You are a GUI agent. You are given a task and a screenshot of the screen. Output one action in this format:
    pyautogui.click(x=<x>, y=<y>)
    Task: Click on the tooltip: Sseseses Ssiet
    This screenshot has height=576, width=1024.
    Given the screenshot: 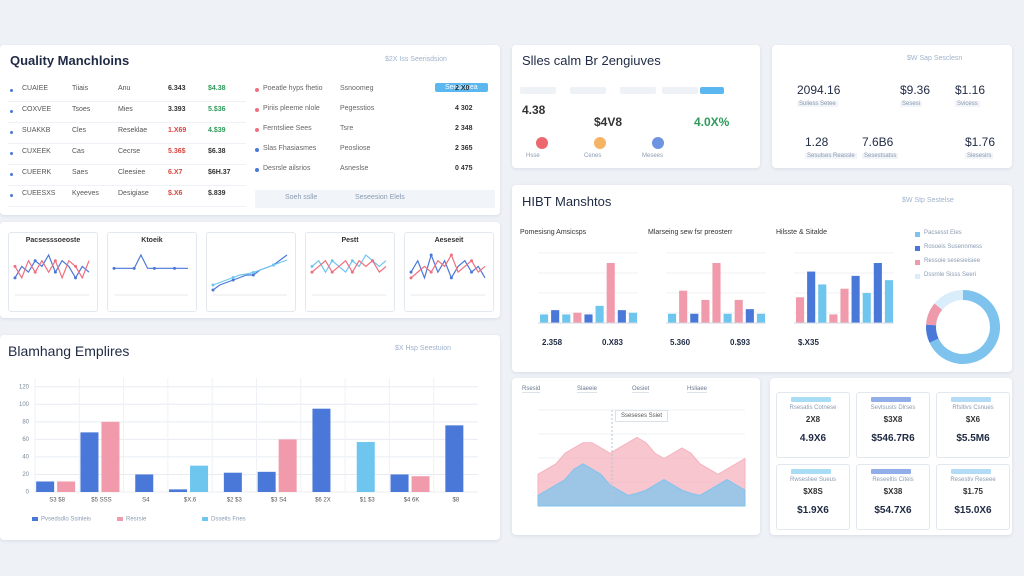 What is the action you would take?
    pyautogui.click(x=642, y=416)
    